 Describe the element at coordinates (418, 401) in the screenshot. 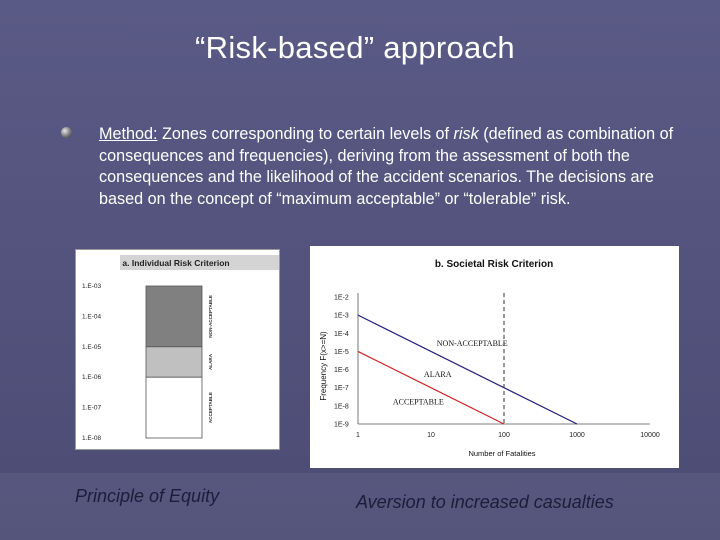

I see `chart-b-zone-label: ACCEPTABLE` at that location.